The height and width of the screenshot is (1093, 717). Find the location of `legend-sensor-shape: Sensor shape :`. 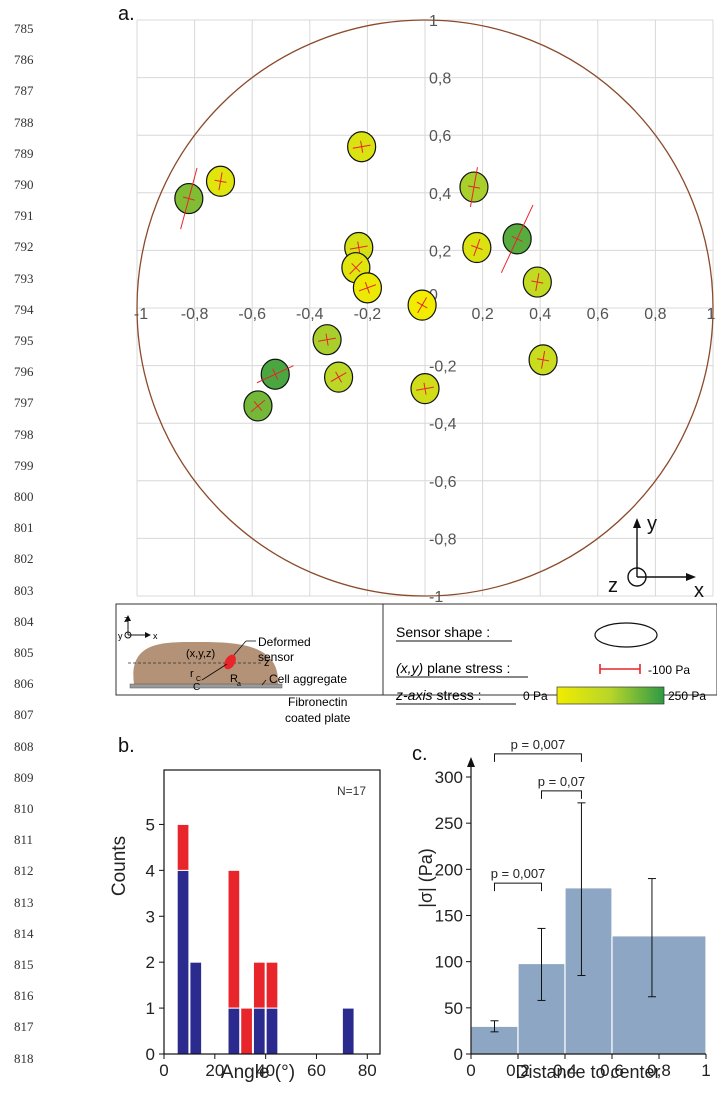

legend-sensor-shape: Sensor shape : is located at coordinates (443, 632).